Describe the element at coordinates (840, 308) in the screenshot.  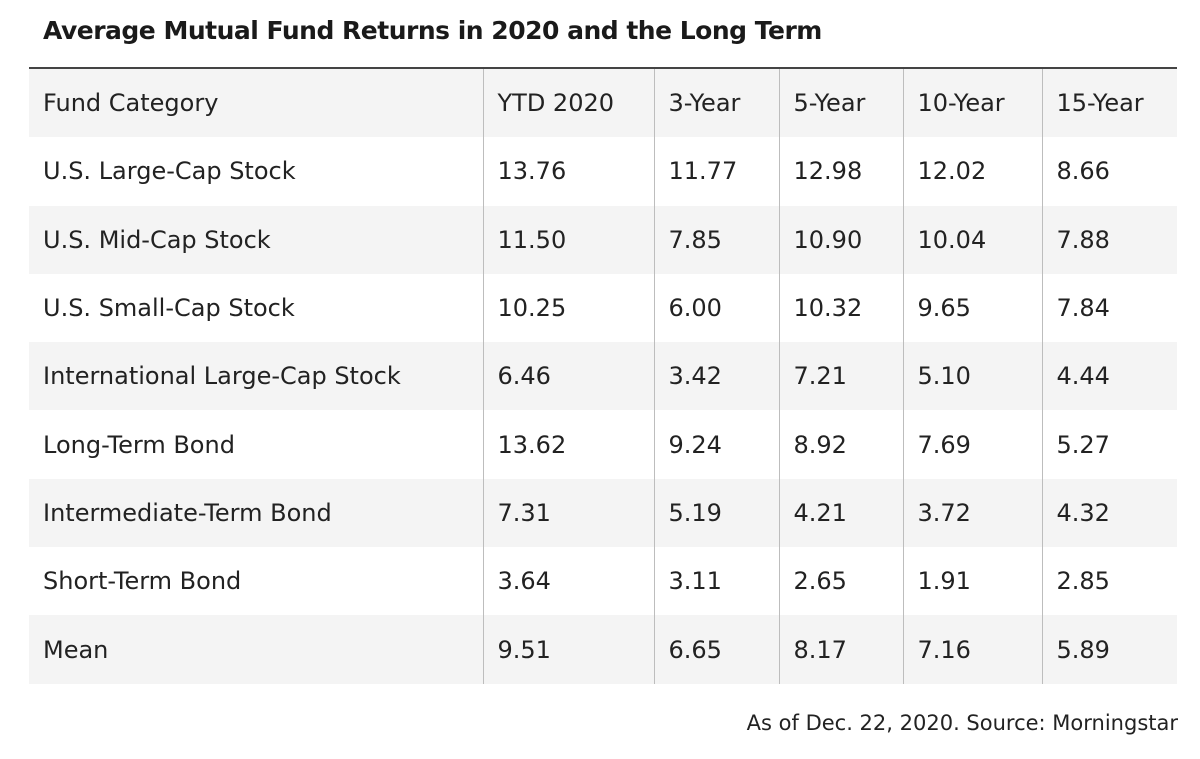
I see `value-cell: 10.32` at that location.